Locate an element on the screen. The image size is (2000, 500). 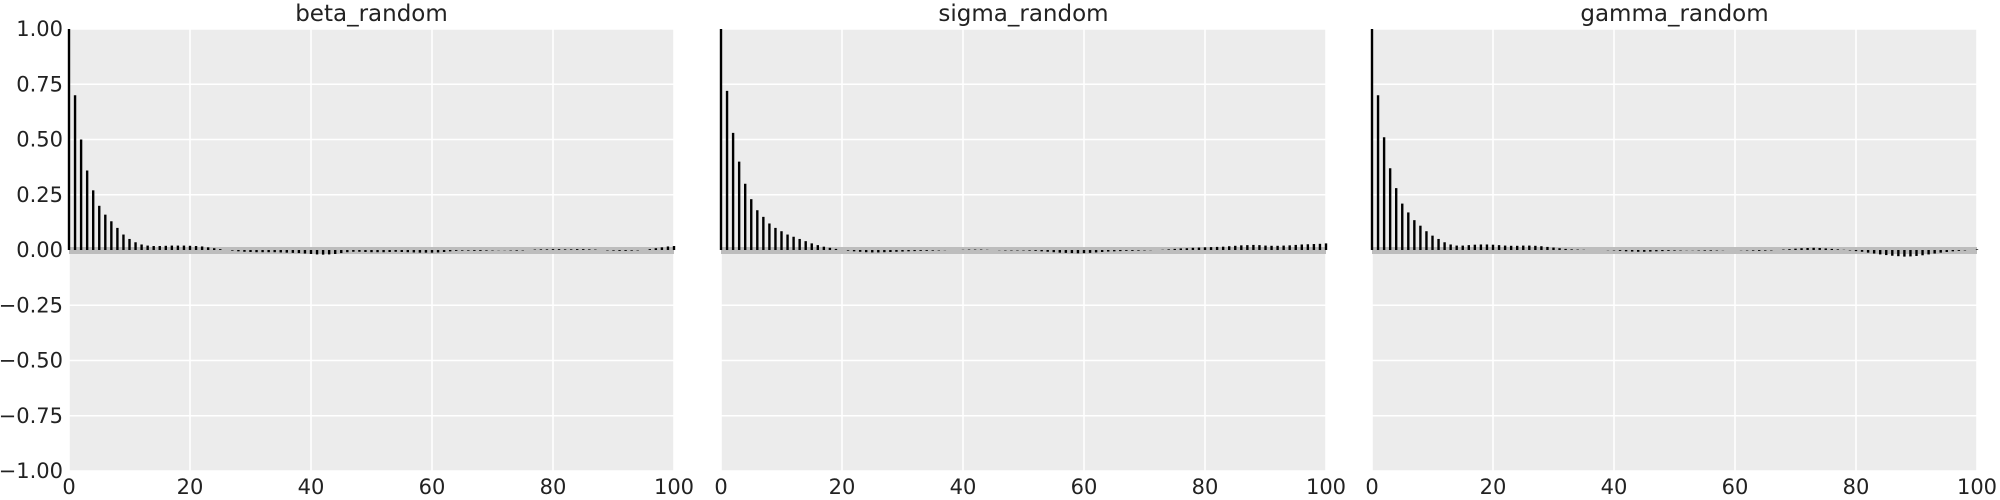
zero-reference-band is located at coordinates (1023, 250).